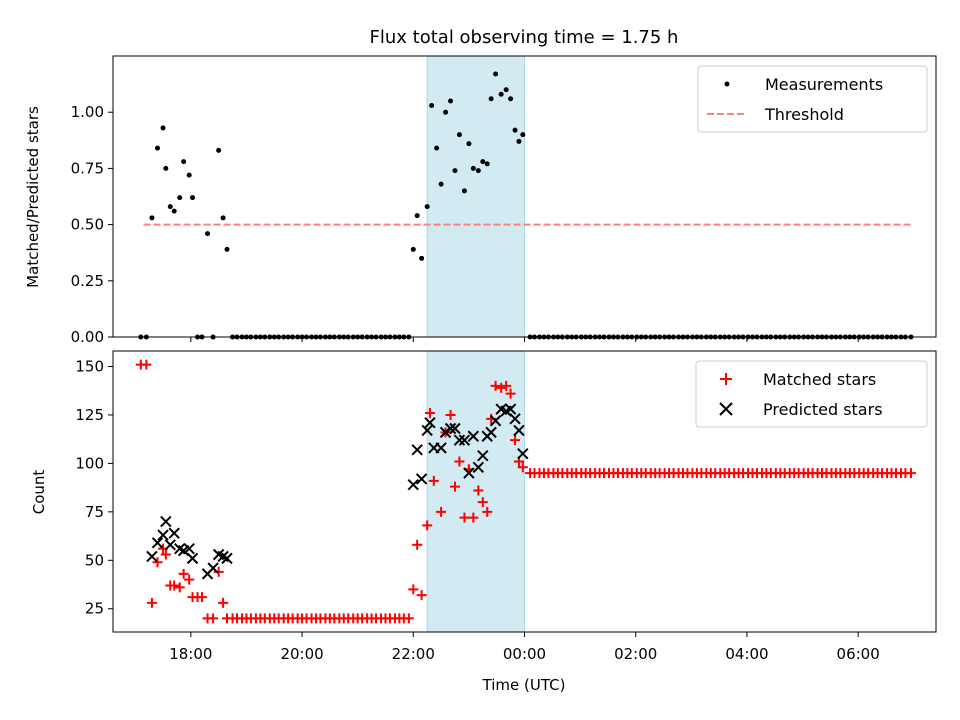 The image size is (960, 720). What do you see at coordinates (87, 168) in the screenshot?
I see `top-y-tick-label: 0.75` at bounding box center [87, 168].